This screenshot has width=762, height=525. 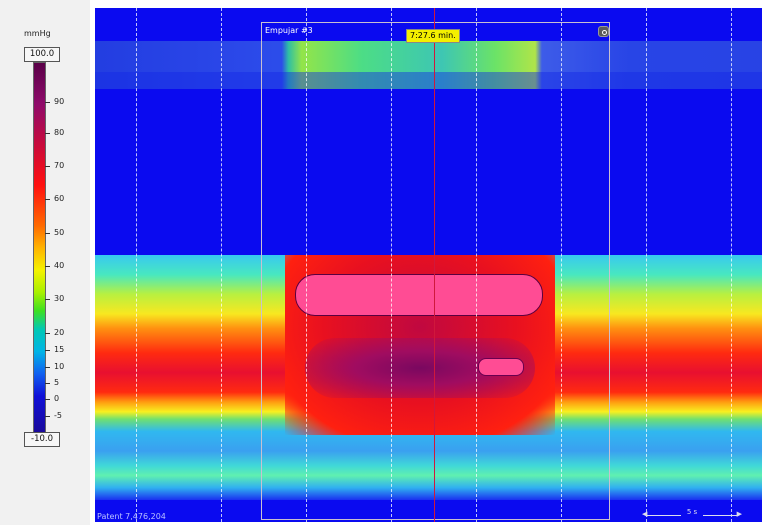 What do you see at coordinates (59, 332) in the screenshot?
I see `tick-label: 20` at bounding box center [59, 332].